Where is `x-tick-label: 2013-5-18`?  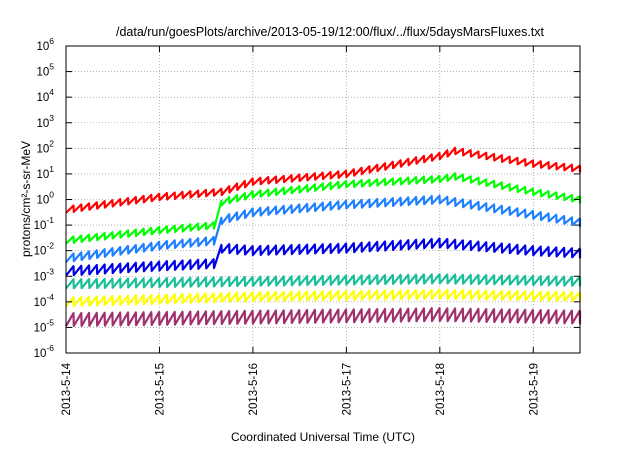
x-tick-label: 2013-5-18 is located at coordinates (441, 389).